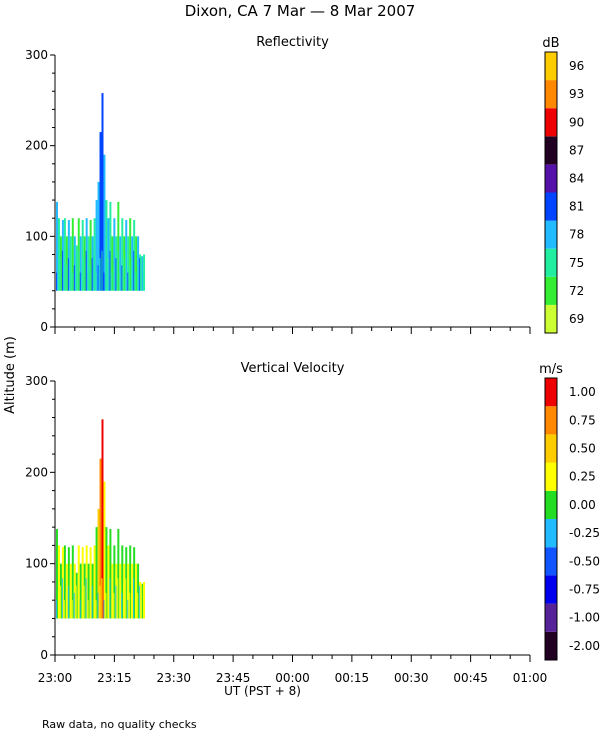 This screenshot has width=600, height=750. What do you see at coordinates (582, 505) in the screenshot?
I see `colorbar-label: 0.00` at bounding box center [582, 505].